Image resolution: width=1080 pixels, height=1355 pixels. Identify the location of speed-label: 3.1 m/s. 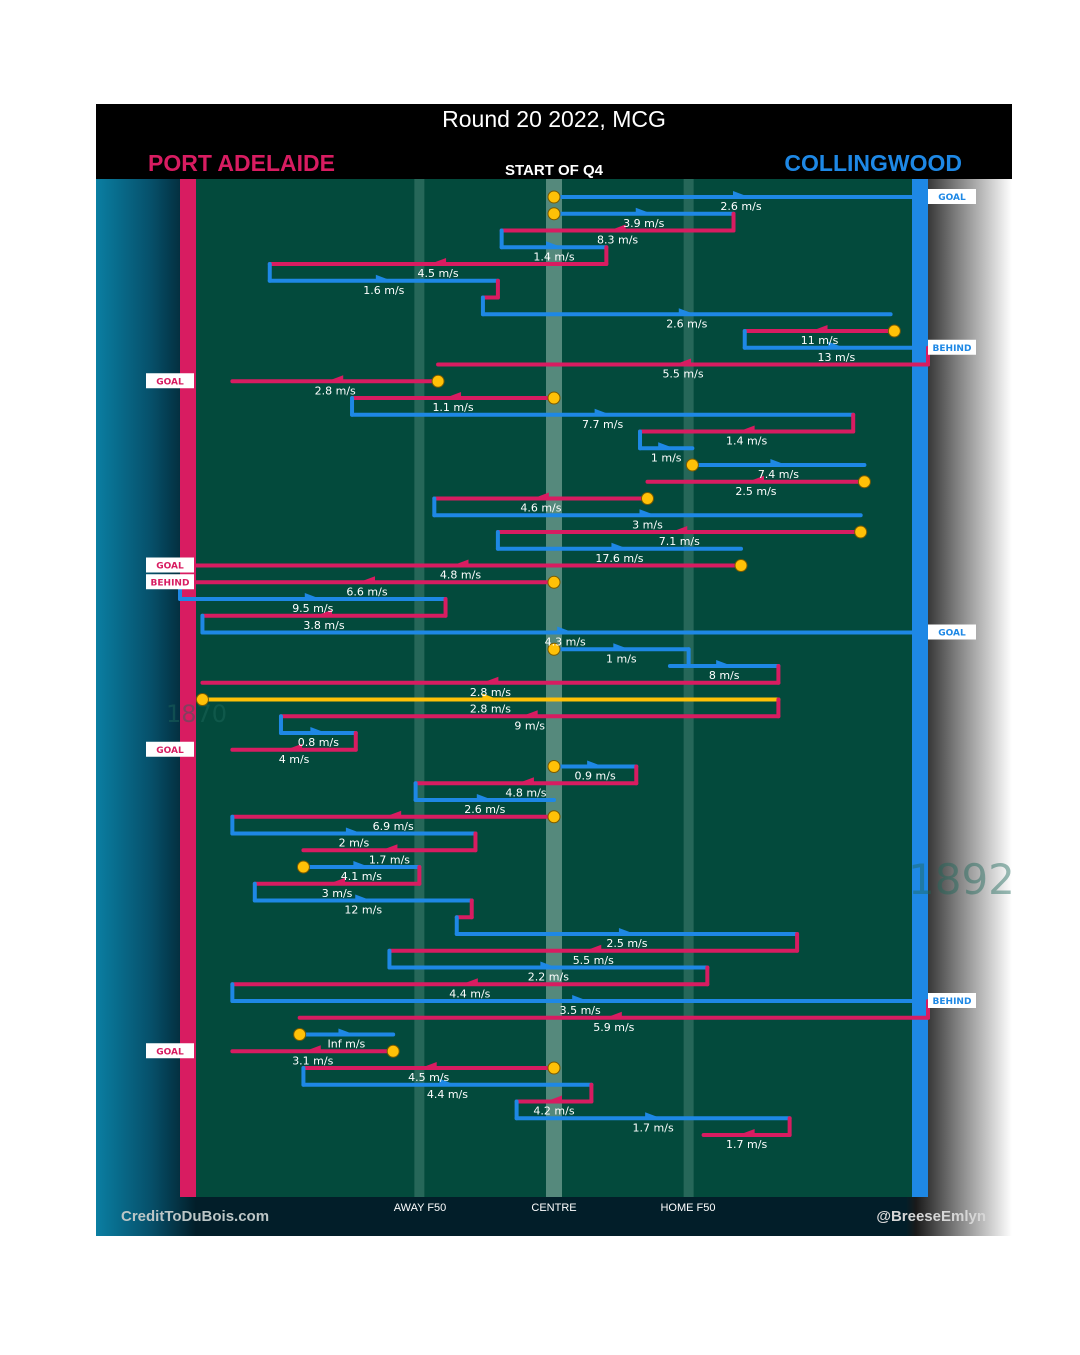
(312, 1060).